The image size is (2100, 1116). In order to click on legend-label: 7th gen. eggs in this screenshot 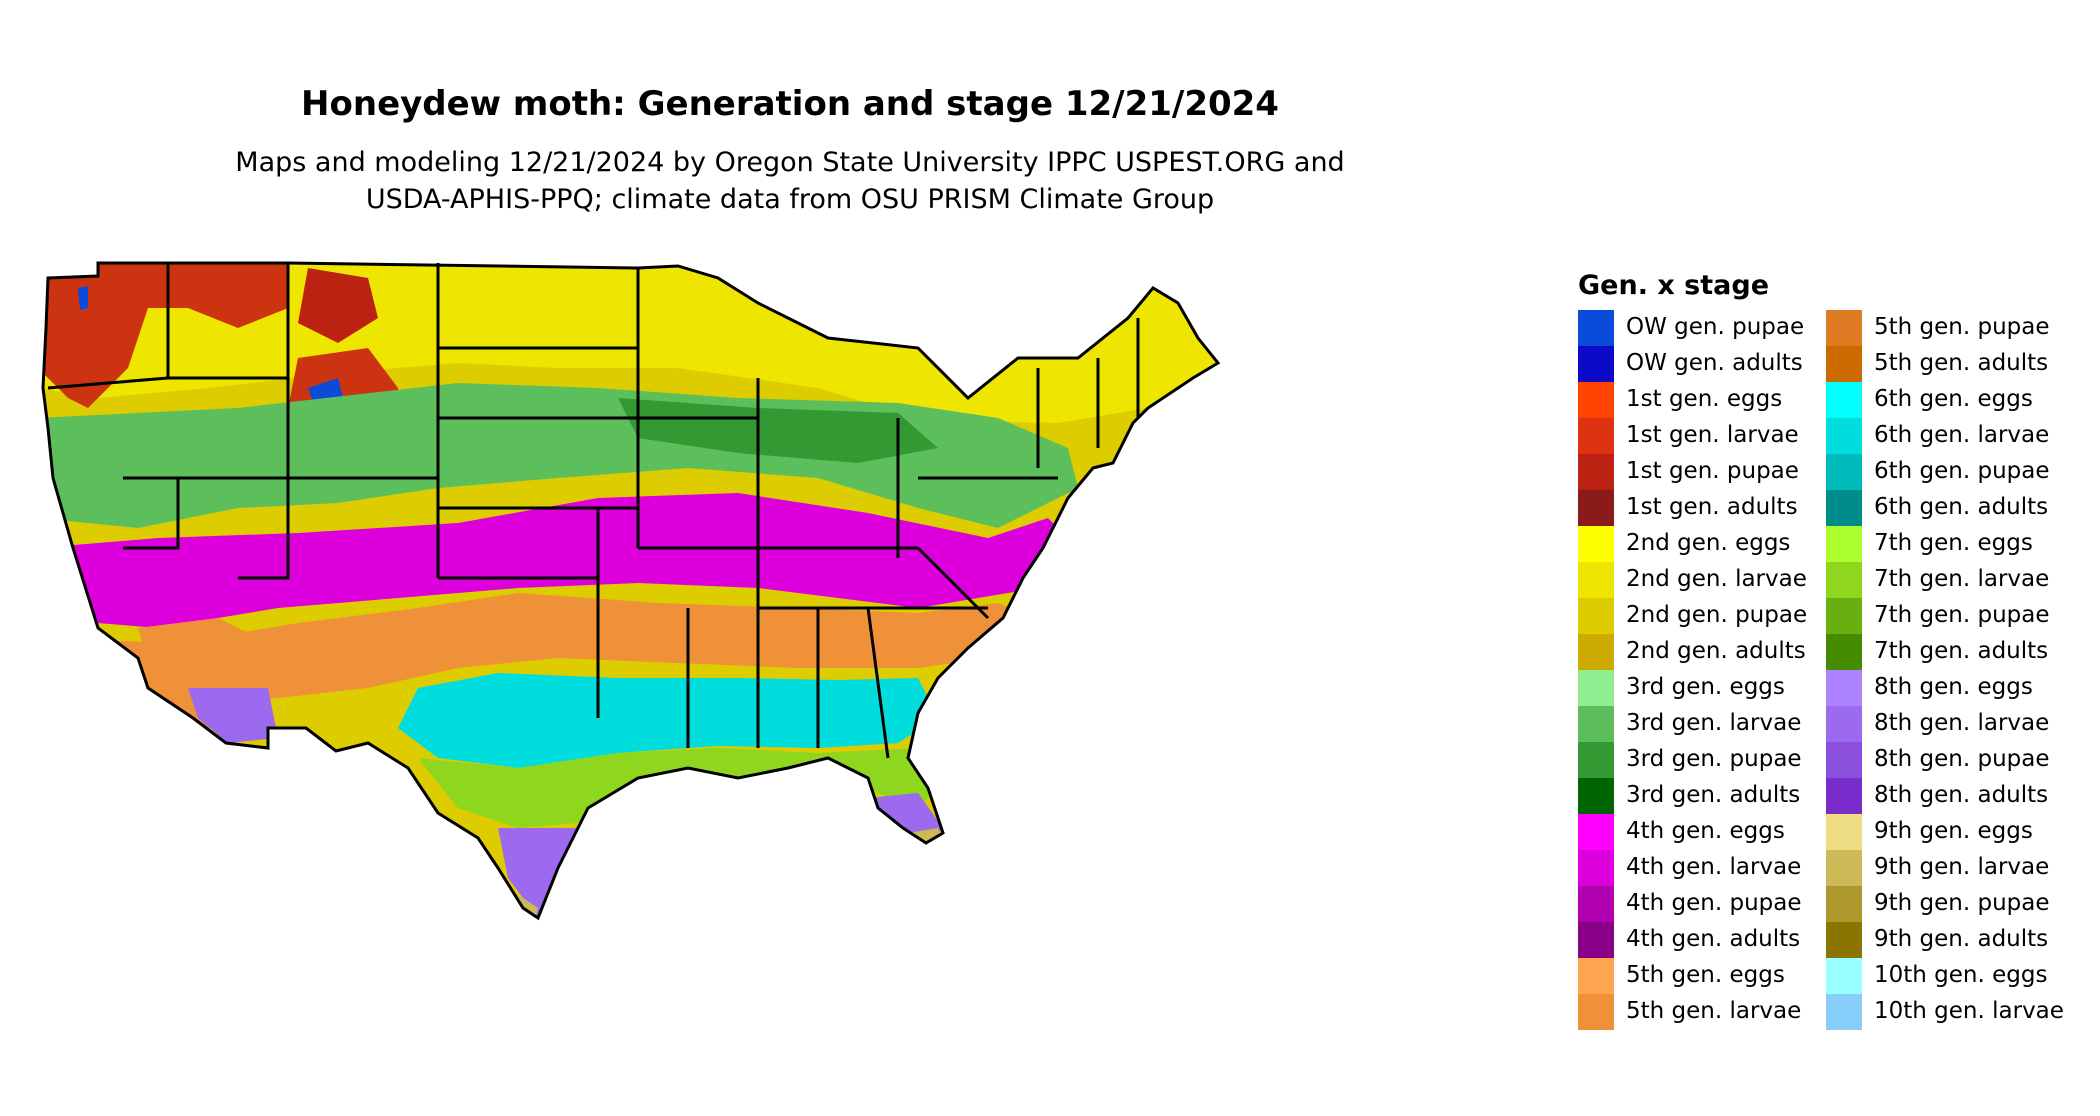, I will do `click(1953, 543)`.